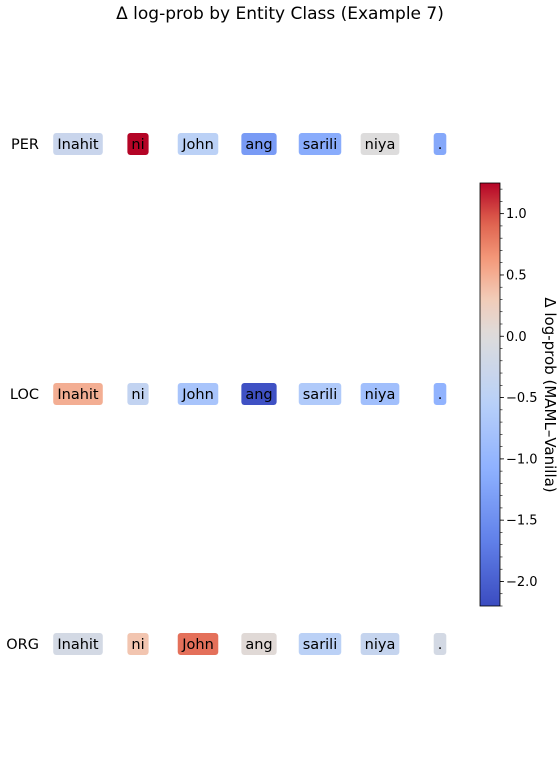 The width and height of the screenshot is (560, 770). I want to click on row-label: LOC, so click(24, 395).